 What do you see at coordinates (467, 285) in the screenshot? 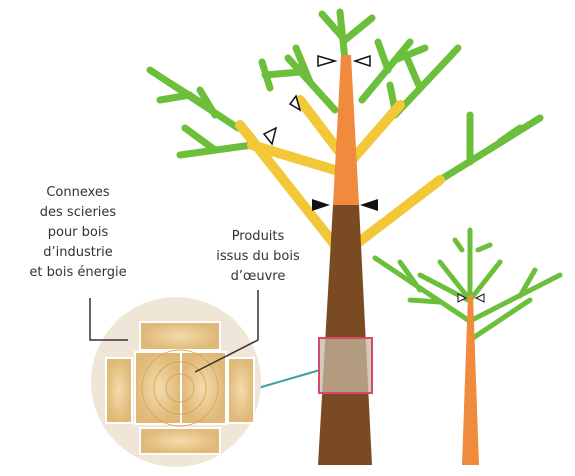
I see `small-tree-green` at bounding box center [467, 285].